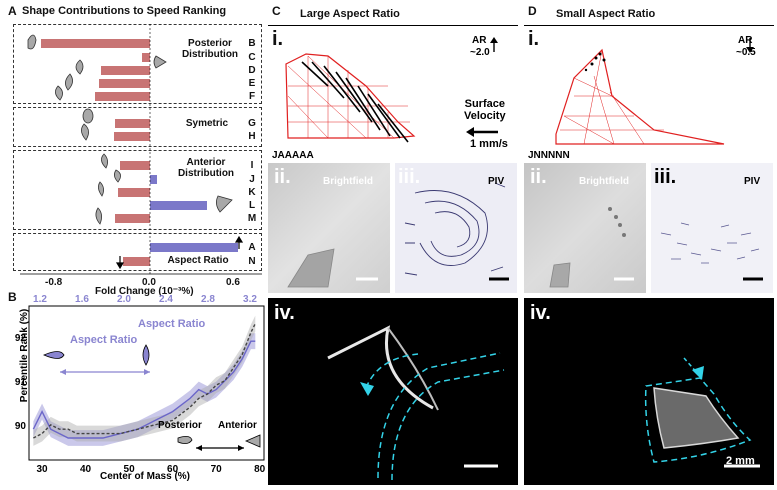 The width and height of the screenshot is (777, 490). I want to click on shape-m-icon, so click(98, 216).